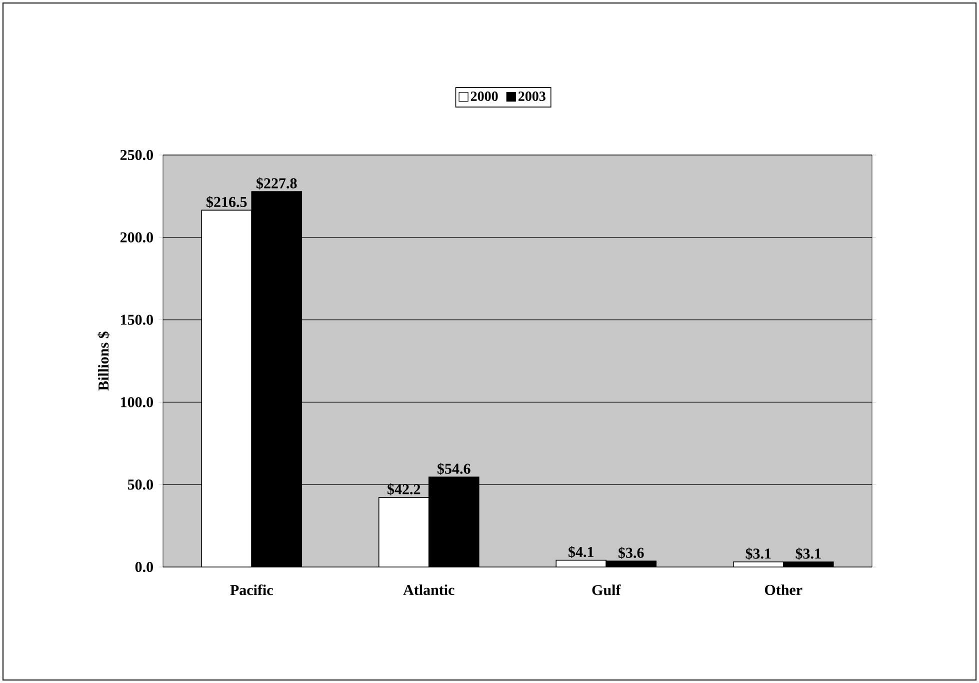 The height and width of the screenshot is (683, 979). Describe the element at coordinates (137, 402) in the screenshot. I see `y-tick-label: 100.0` at that location.